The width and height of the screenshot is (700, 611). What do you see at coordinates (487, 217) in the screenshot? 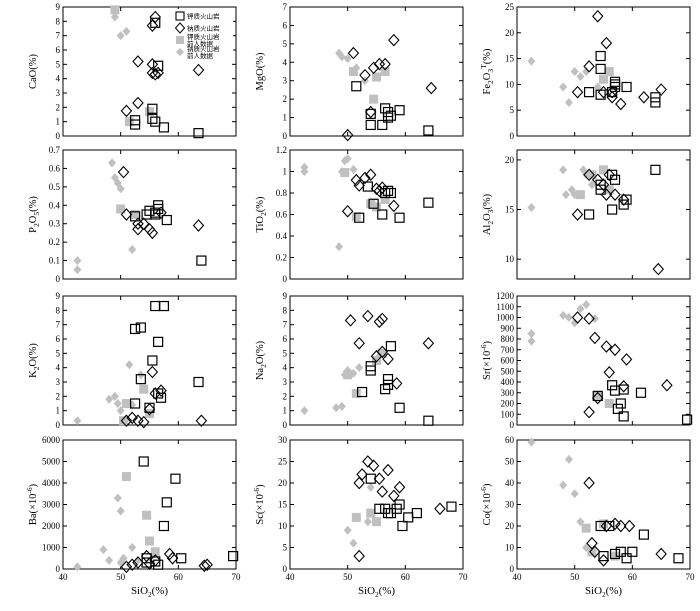
I see `y-axis-title-part: O` at bounding box center [487, 217].